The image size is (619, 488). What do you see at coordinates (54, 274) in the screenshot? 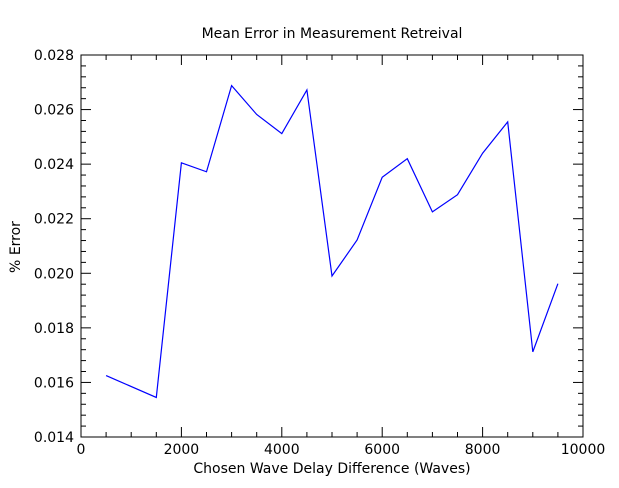
I see `y-tick-label: 0.020` at bounding box center [54, 274].